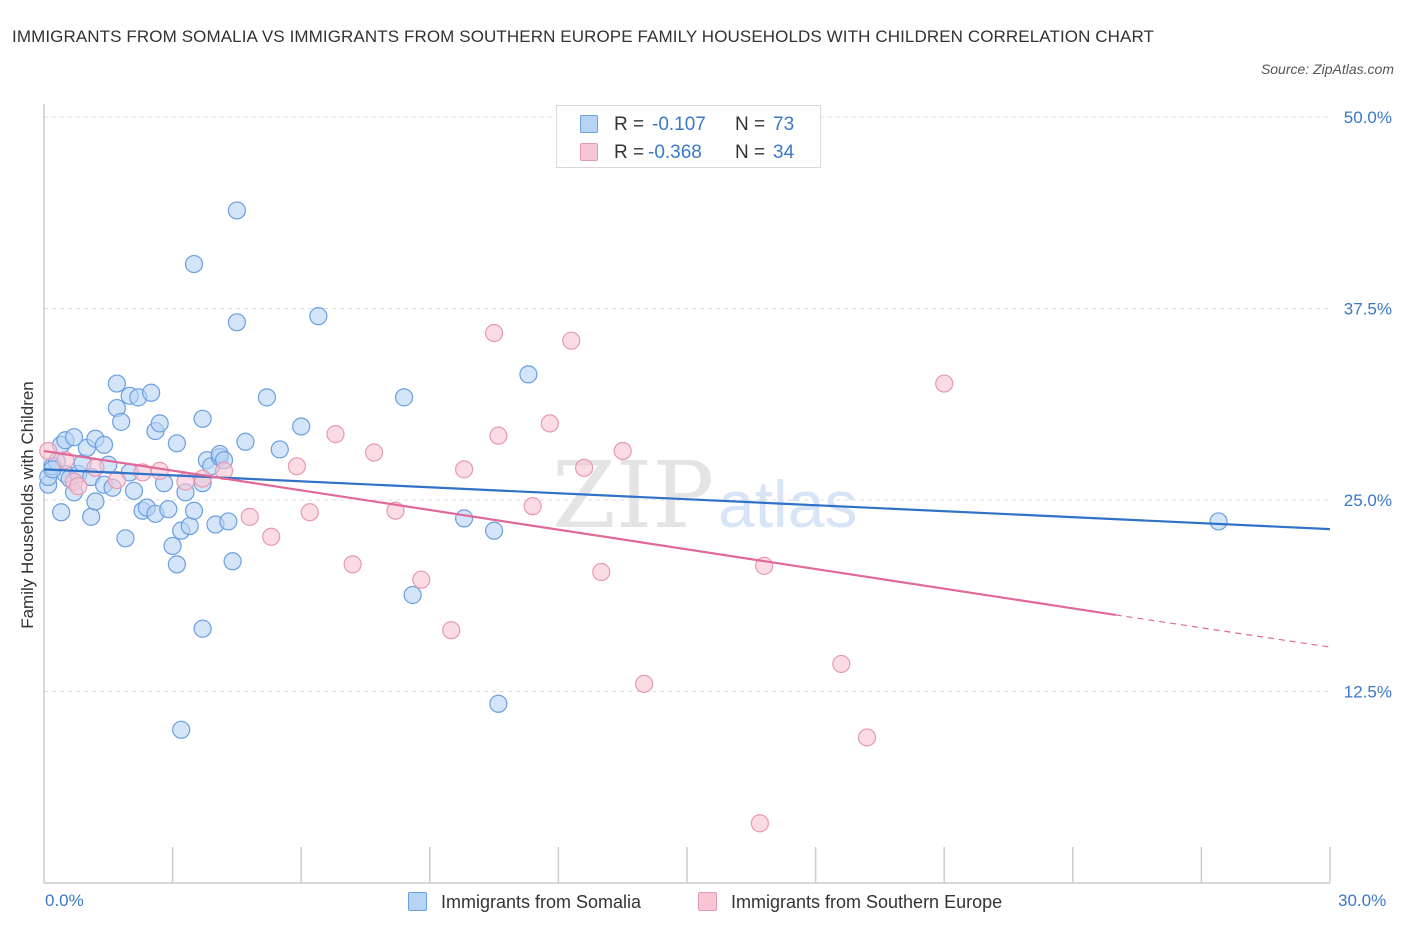 The height and width of the screenshot is (930, 1406). What do you see at coordinates (784, 124) in the screenshot?
I see `legend-n-value: 73` at bounding box center [784, 124].